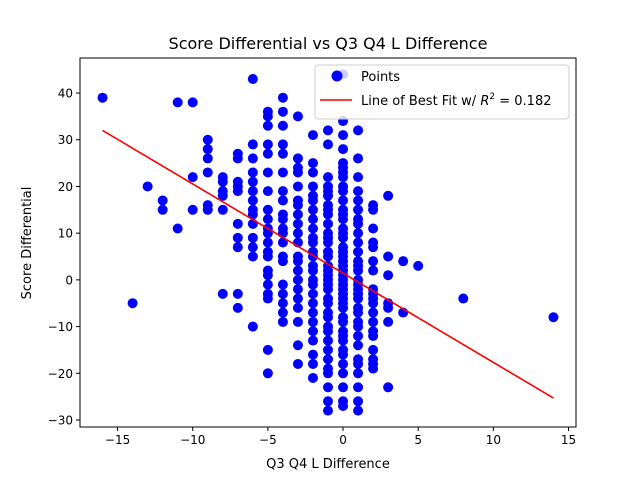 The image size is (640, 484). I want to click on x-tick-label: 0, so click(343, 440).